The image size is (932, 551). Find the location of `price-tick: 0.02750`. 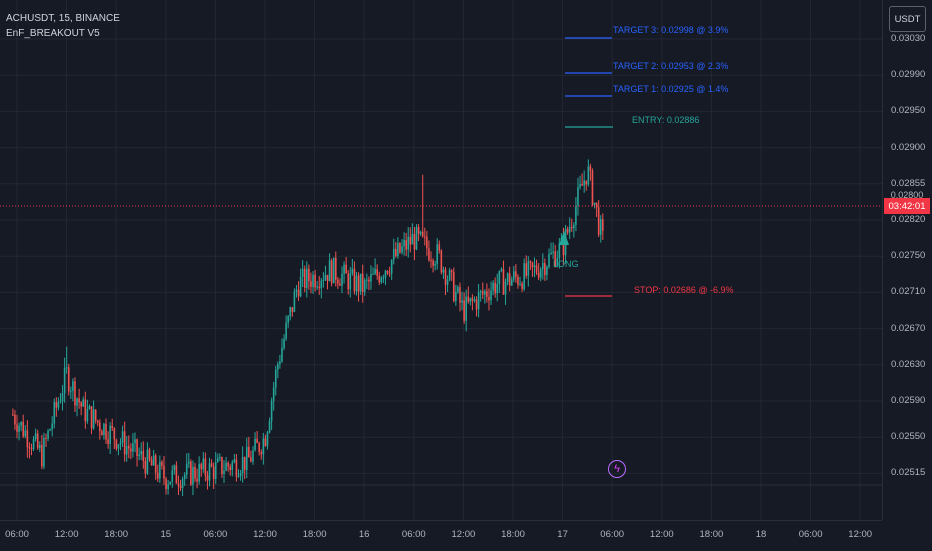

price-tick: 0.02750 is located at coordinates (908, 256).